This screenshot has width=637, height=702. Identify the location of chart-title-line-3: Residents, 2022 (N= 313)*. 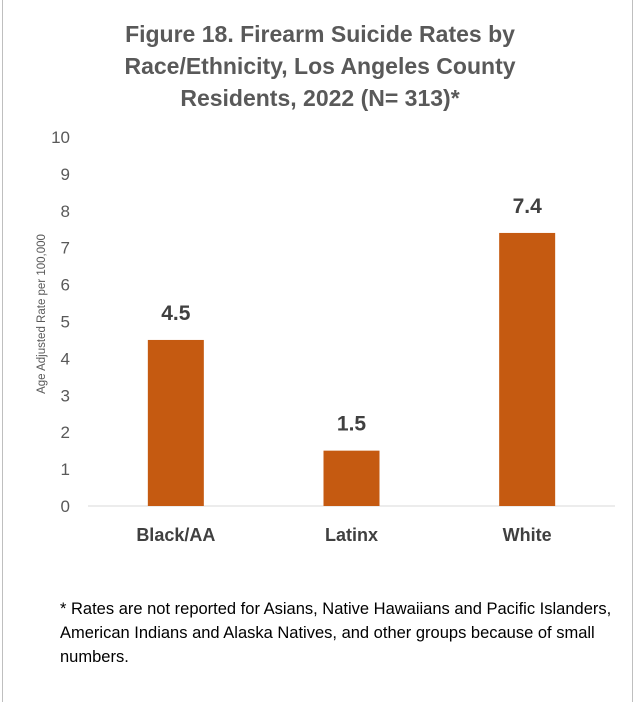
(320, 98).